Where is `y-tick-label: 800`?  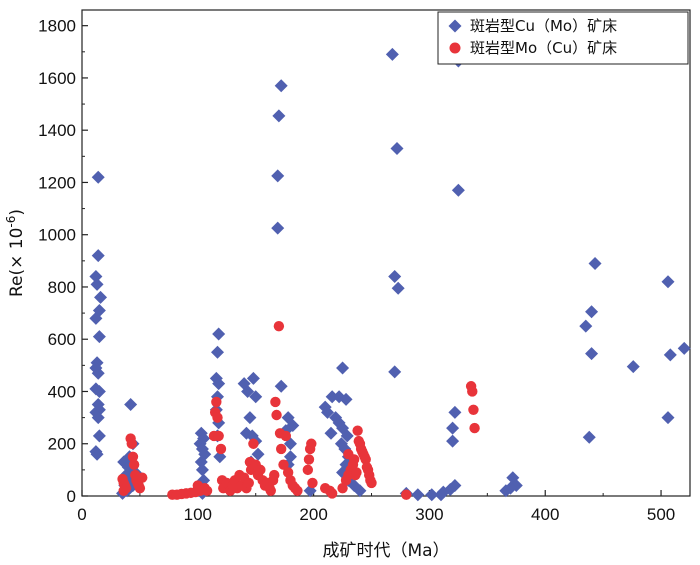
y-tick-label: 800 is located at coordinates (62, 287).